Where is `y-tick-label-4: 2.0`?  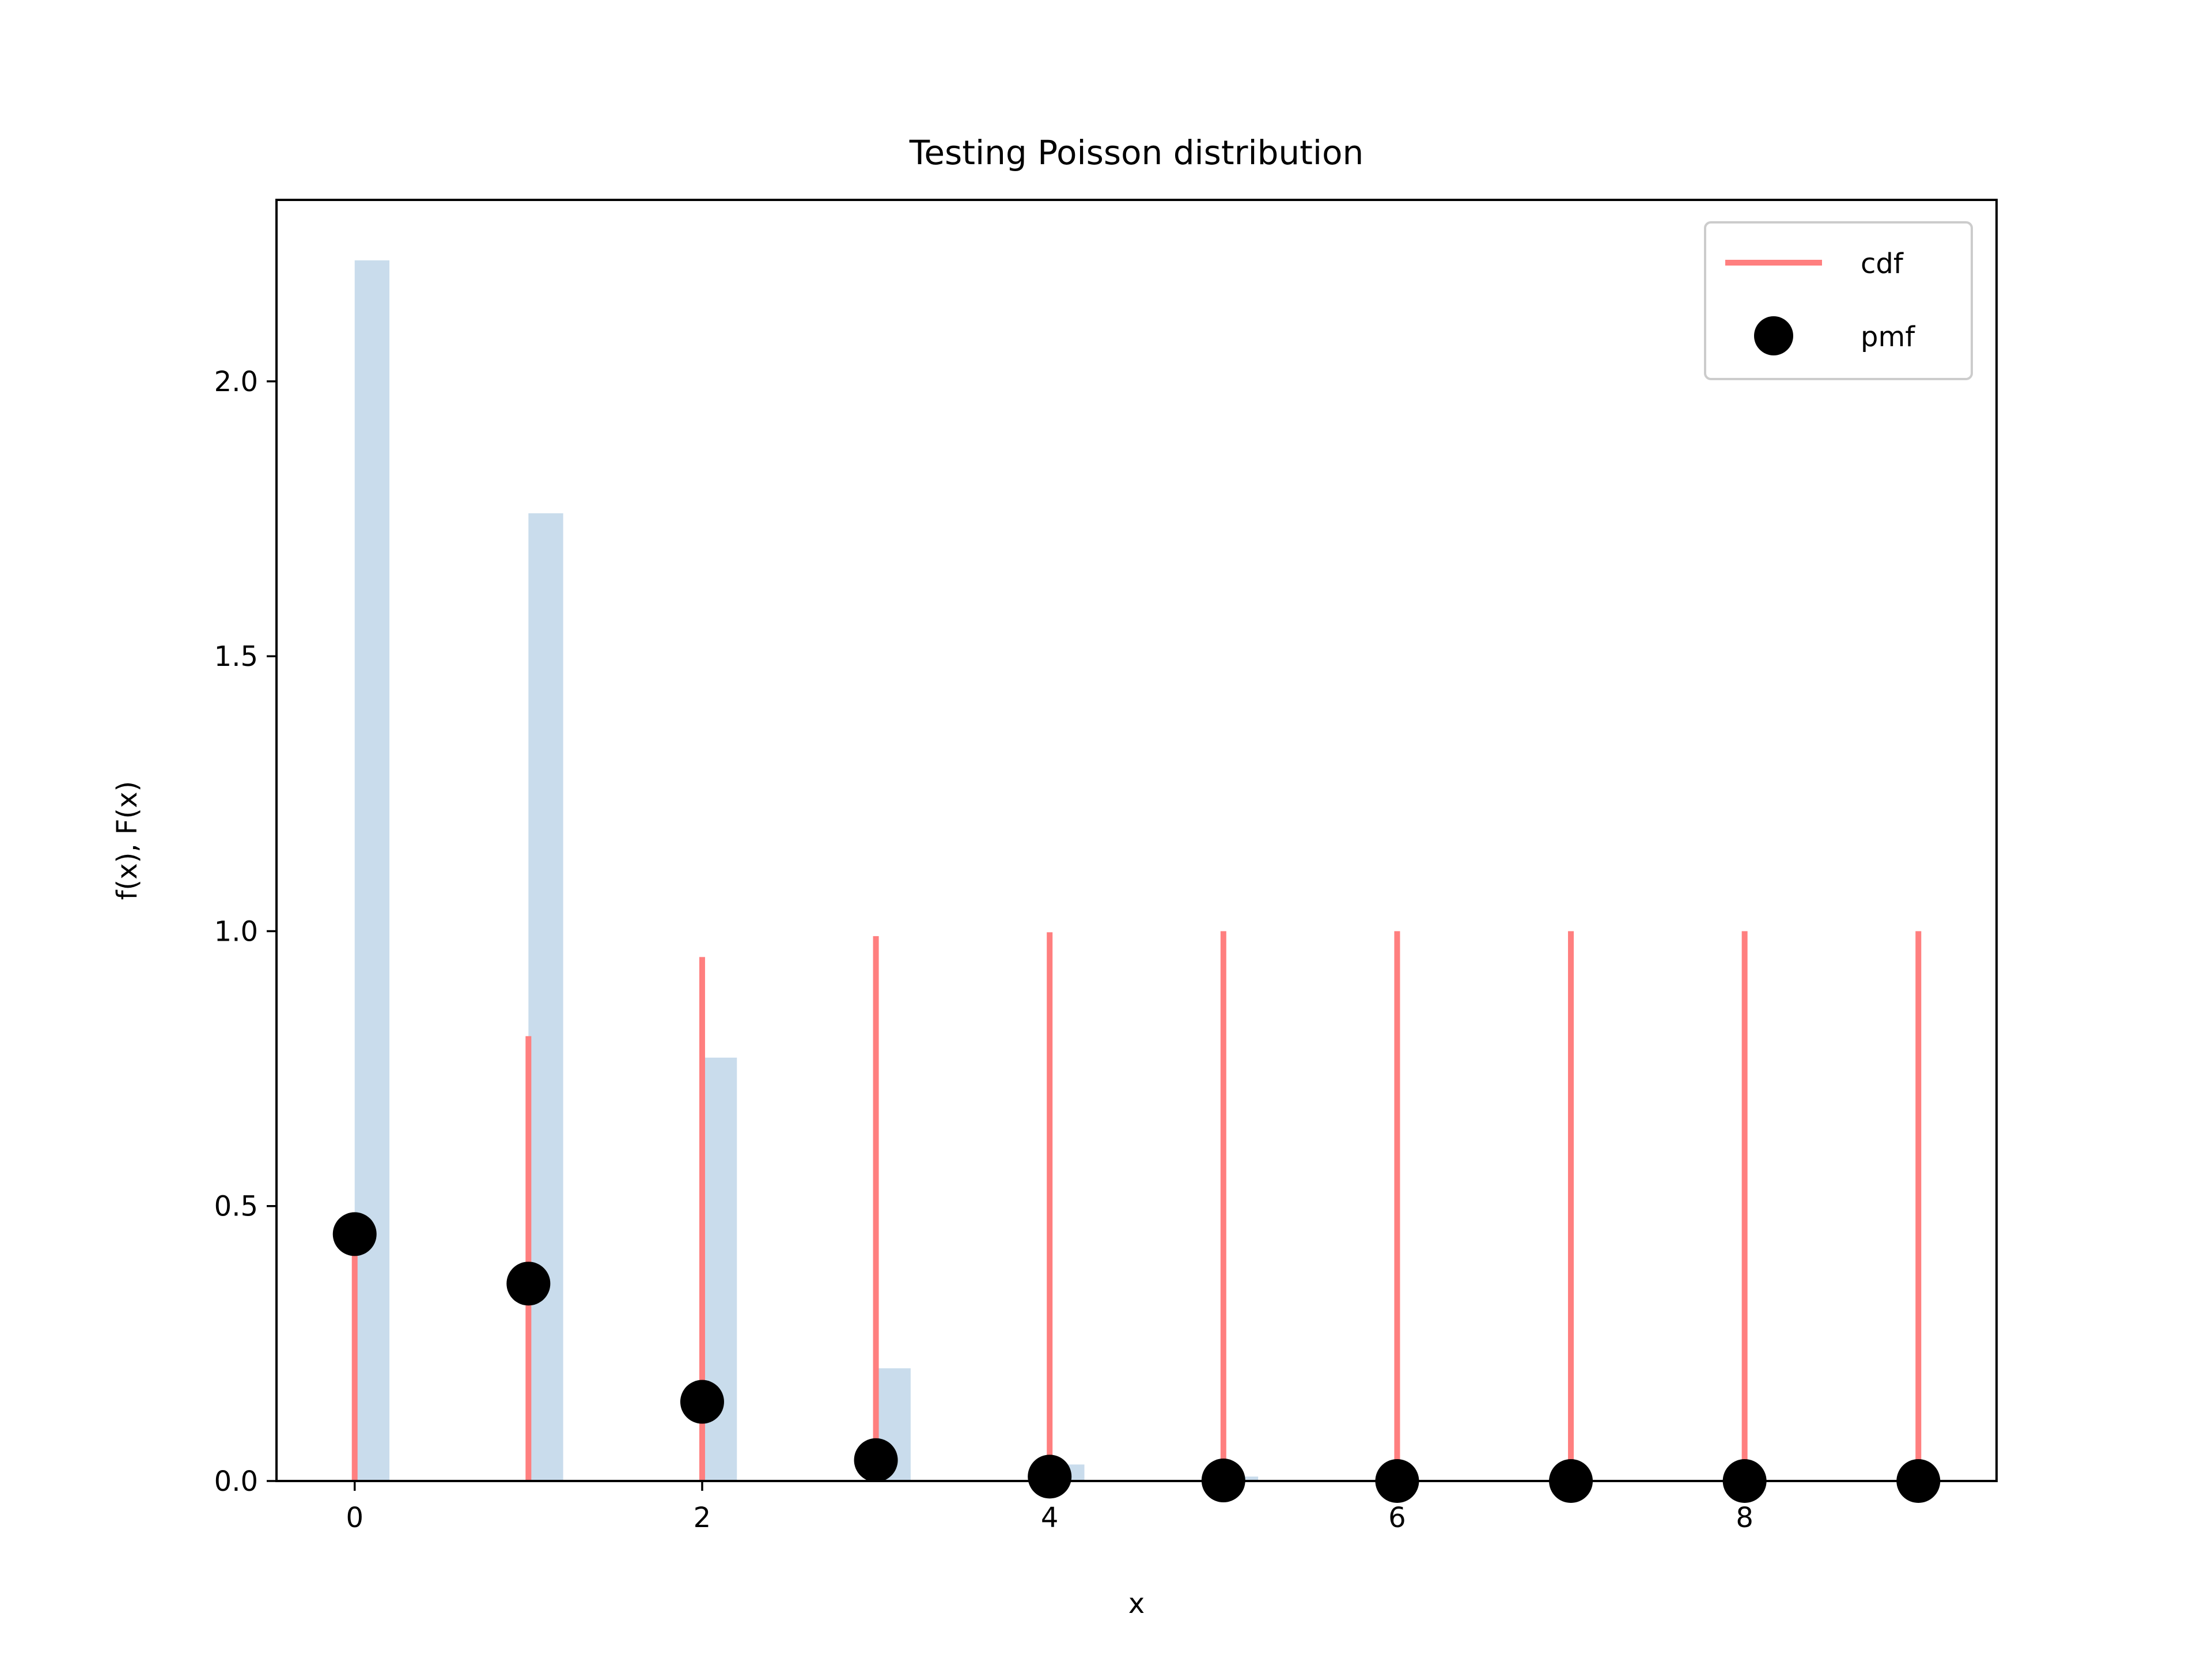
y-tick-label-4: 2.0 is located at coordinates (236, 382).